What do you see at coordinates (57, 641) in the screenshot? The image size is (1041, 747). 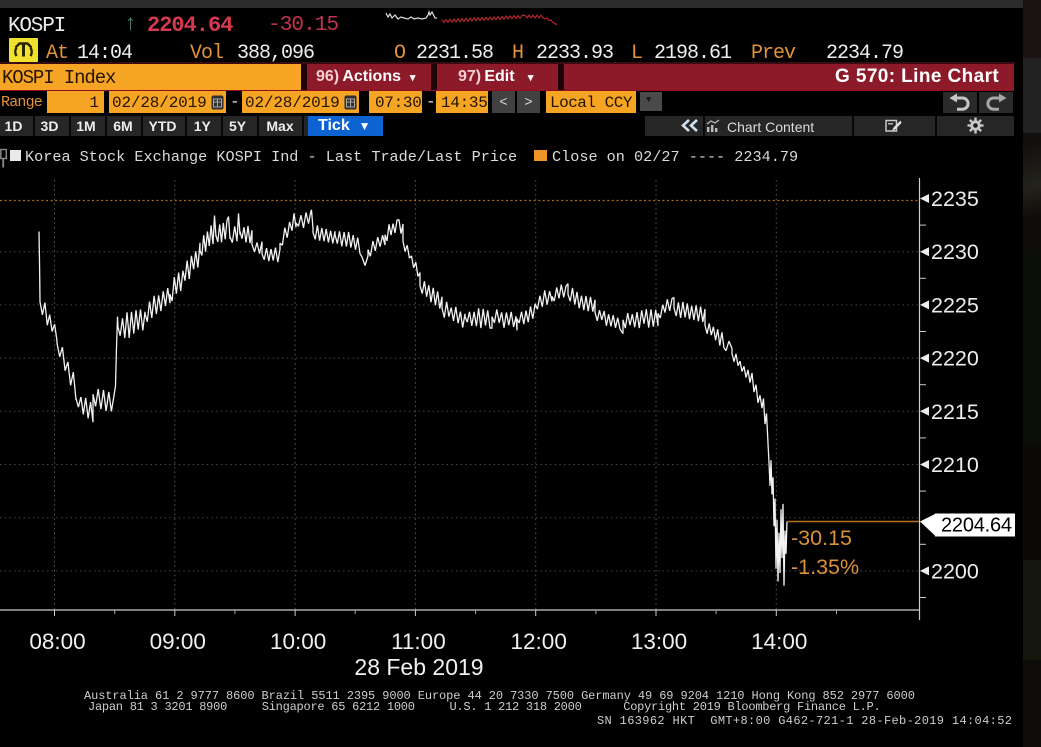 I see `svg-text: 08:00` at bounding box center [57, 641].